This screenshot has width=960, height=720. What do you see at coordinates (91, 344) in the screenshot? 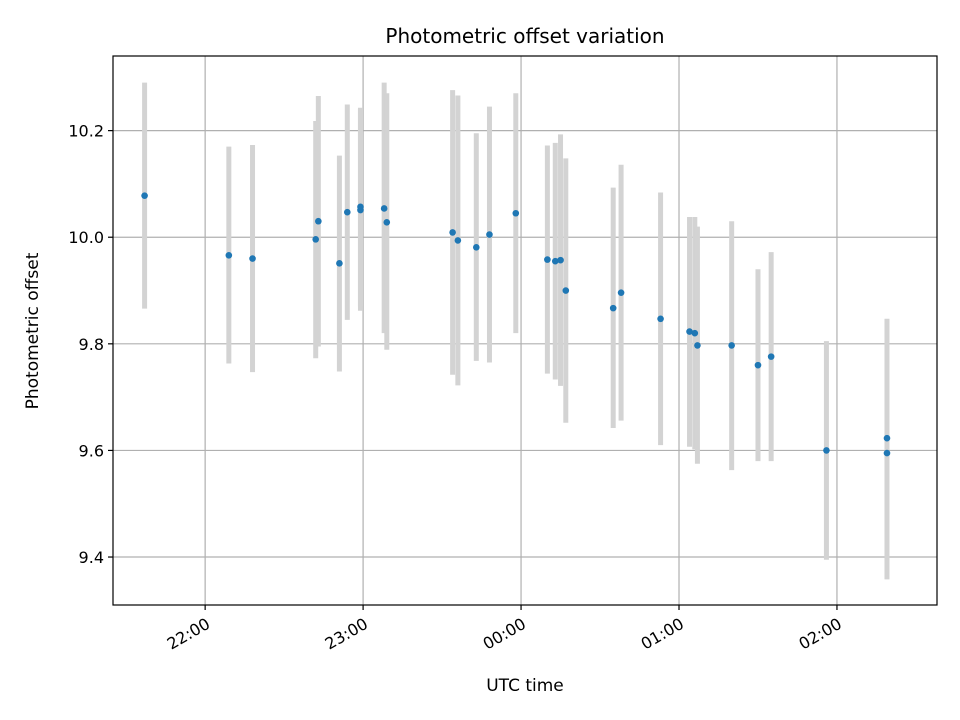
I see `y-tick-label: 9.8` at bounding box center [91, 344].